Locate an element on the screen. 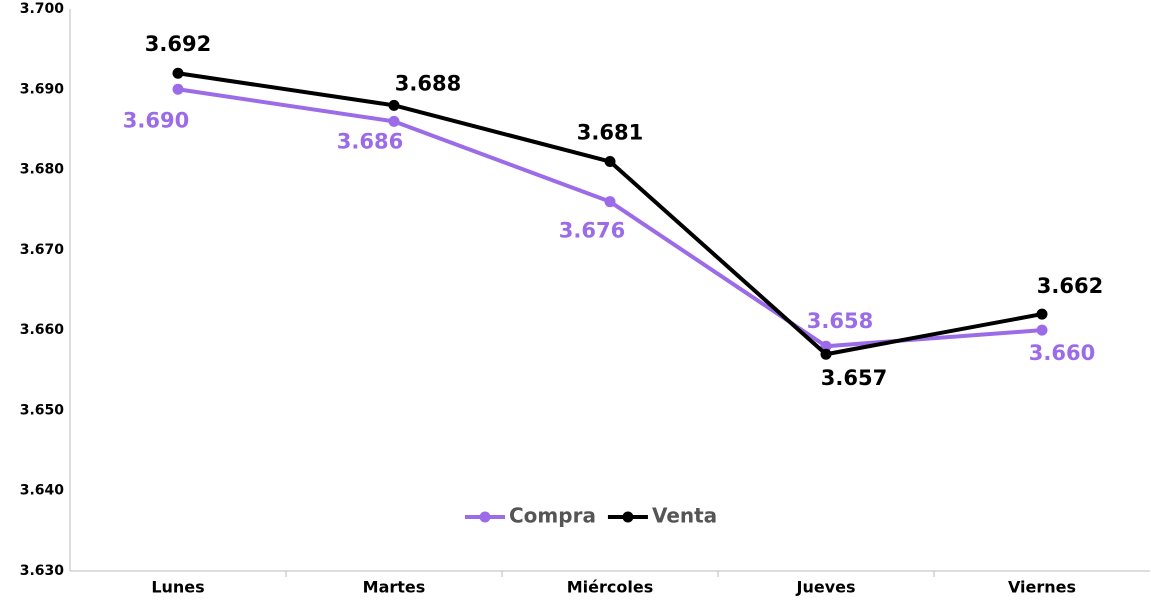  y-tick-label: 3.700 is located at coordinates (42, 9).